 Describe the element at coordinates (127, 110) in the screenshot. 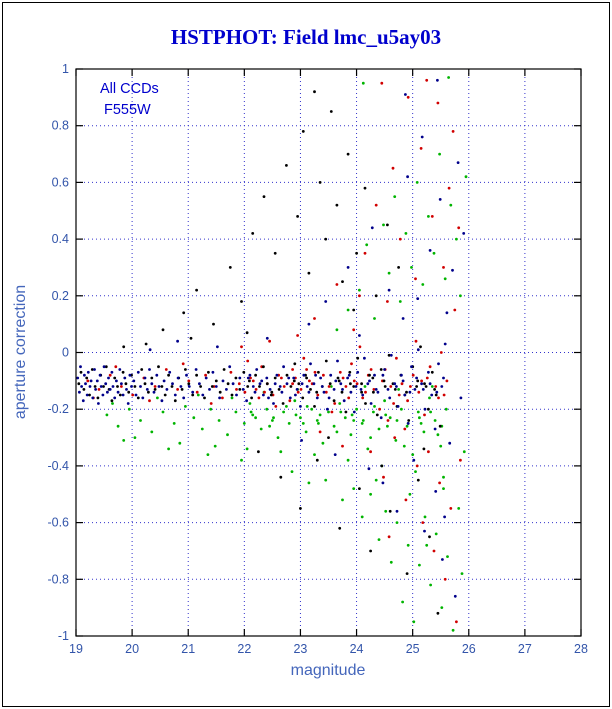

I see `legend-line-filter: F555W` at that location.